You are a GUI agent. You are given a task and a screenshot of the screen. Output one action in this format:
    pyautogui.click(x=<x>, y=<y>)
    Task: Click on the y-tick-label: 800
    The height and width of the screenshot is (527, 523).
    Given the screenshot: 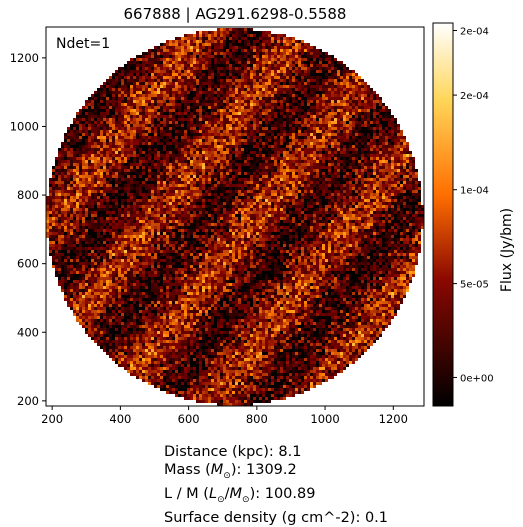 What is the action you would take?
    pyautogui.click(x=28, y=195)
    